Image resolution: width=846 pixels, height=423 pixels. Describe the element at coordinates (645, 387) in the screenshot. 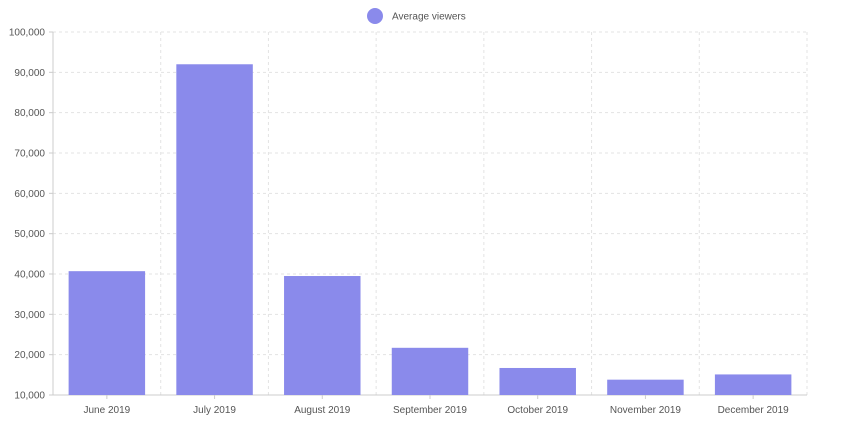

I see `bar-november-2019` at that location.